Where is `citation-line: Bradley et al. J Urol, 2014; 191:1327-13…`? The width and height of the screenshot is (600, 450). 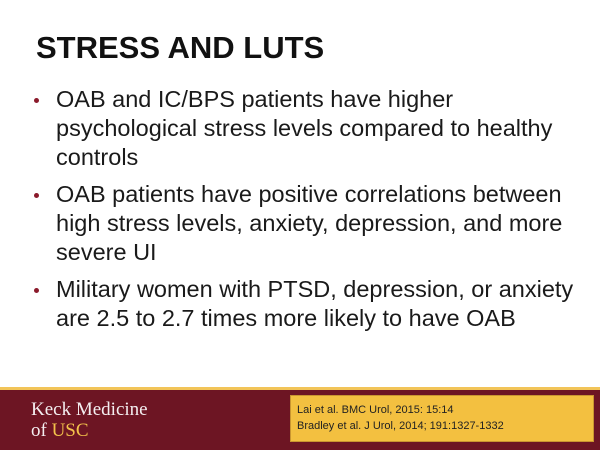 citation-line: Bradley et al. J Urol, 2014; 191:1327-13… is located at coordinates (400, 426).